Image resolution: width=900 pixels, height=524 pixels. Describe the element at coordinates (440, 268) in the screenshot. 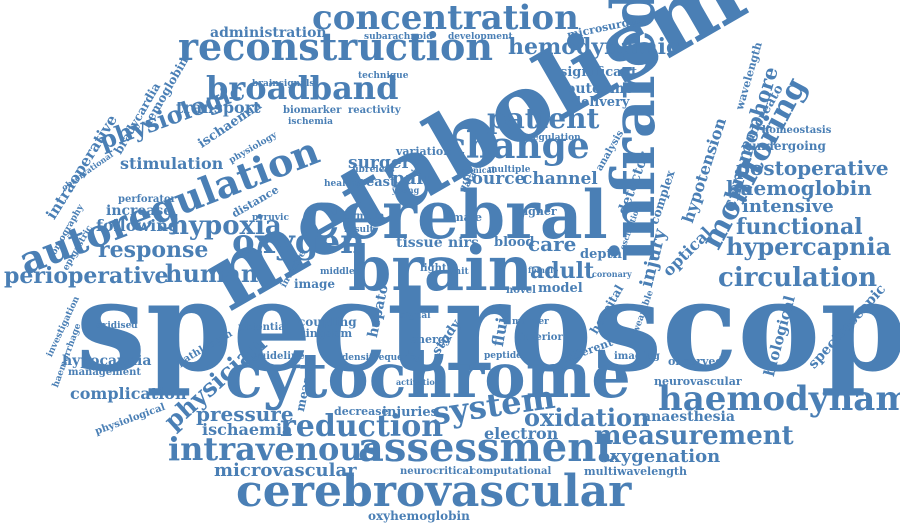

I see `word-brain: brain` at that location.